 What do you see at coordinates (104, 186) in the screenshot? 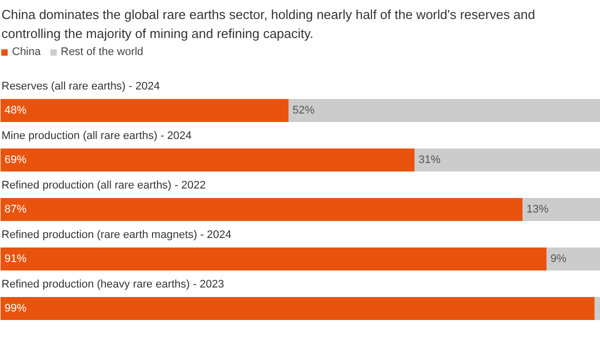
I see `y-tick-label: Refined production (all rare earths) - 2022` at bounding box center [104, 186].